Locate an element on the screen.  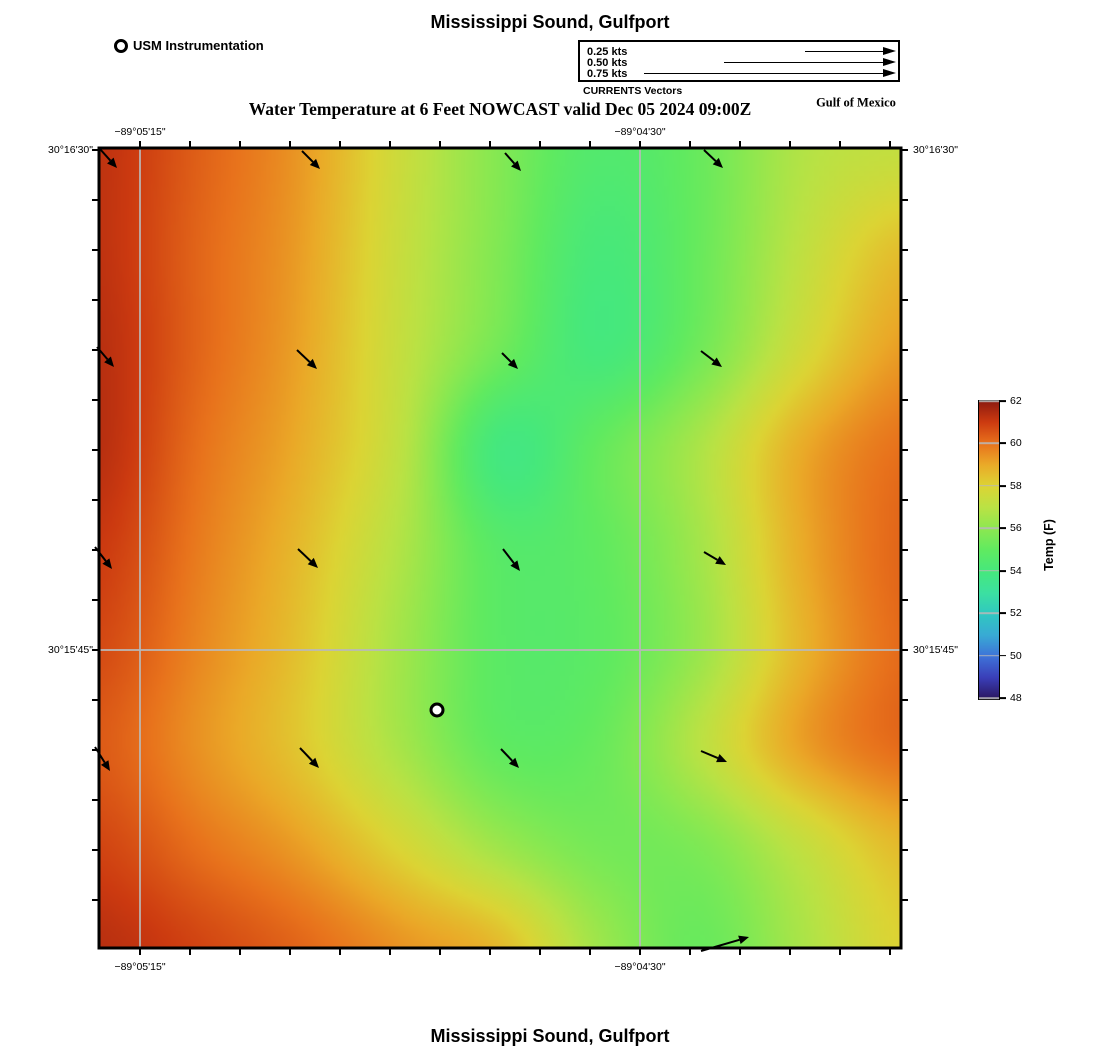
colorbar-tick-label: 48 is located at coordinates (1016, 698).